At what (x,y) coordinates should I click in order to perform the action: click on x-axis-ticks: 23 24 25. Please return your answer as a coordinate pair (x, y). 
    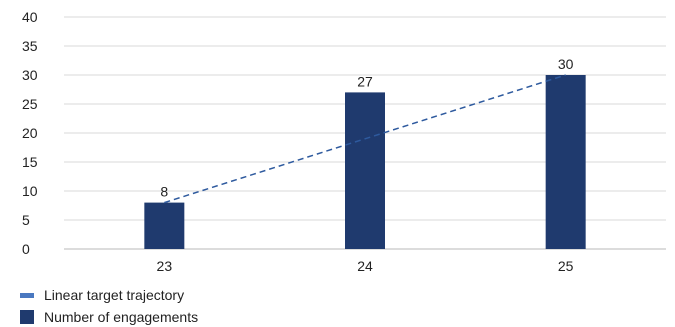
    Looking at the image, I should click on (365, 266).